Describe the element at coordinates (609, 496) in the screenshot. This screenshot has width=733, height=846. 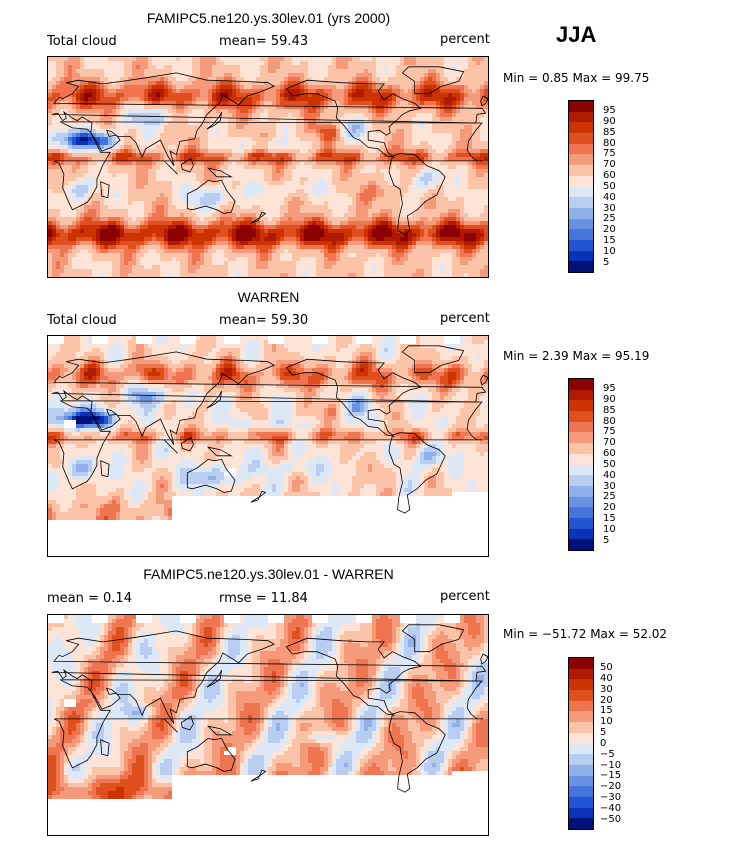
I see `colorbar-label: 25` at that location.